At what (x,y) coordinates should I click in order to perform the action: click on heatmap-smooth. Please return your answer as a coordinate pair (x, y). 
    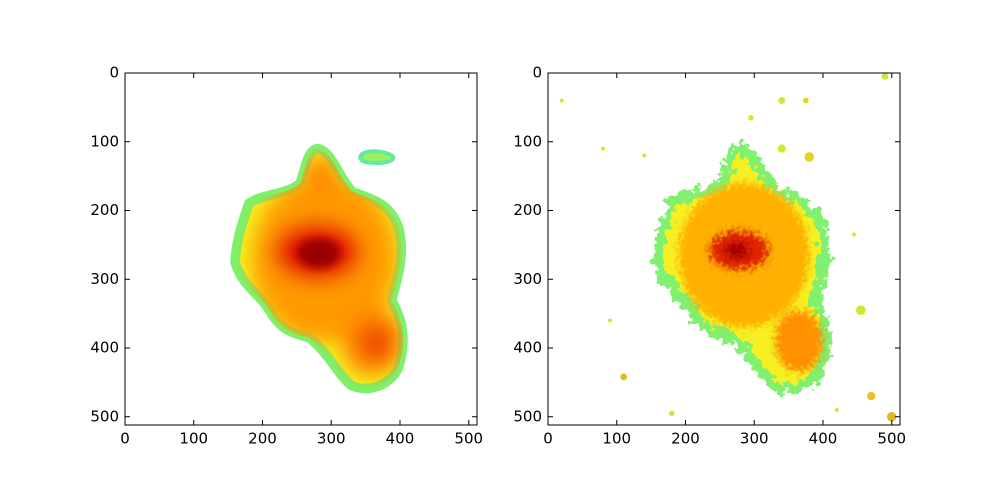
    Looking at the image, I should click on (319, 269).